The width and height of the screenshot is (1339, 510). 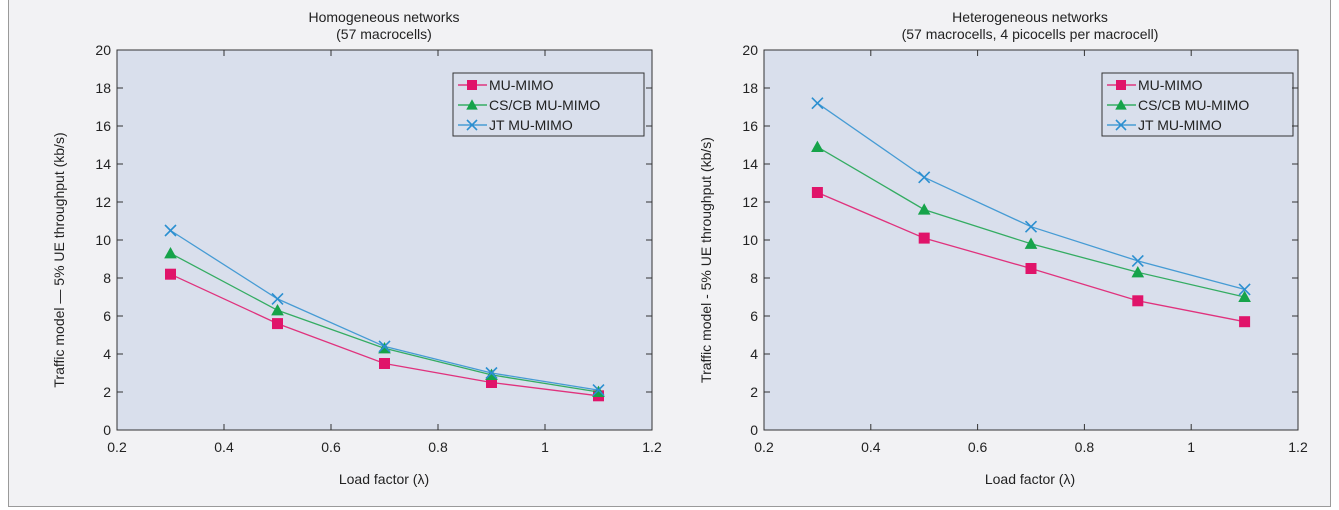 I want to click on chart-subtitle: (57 macrocells), so click(x=384, y=34).